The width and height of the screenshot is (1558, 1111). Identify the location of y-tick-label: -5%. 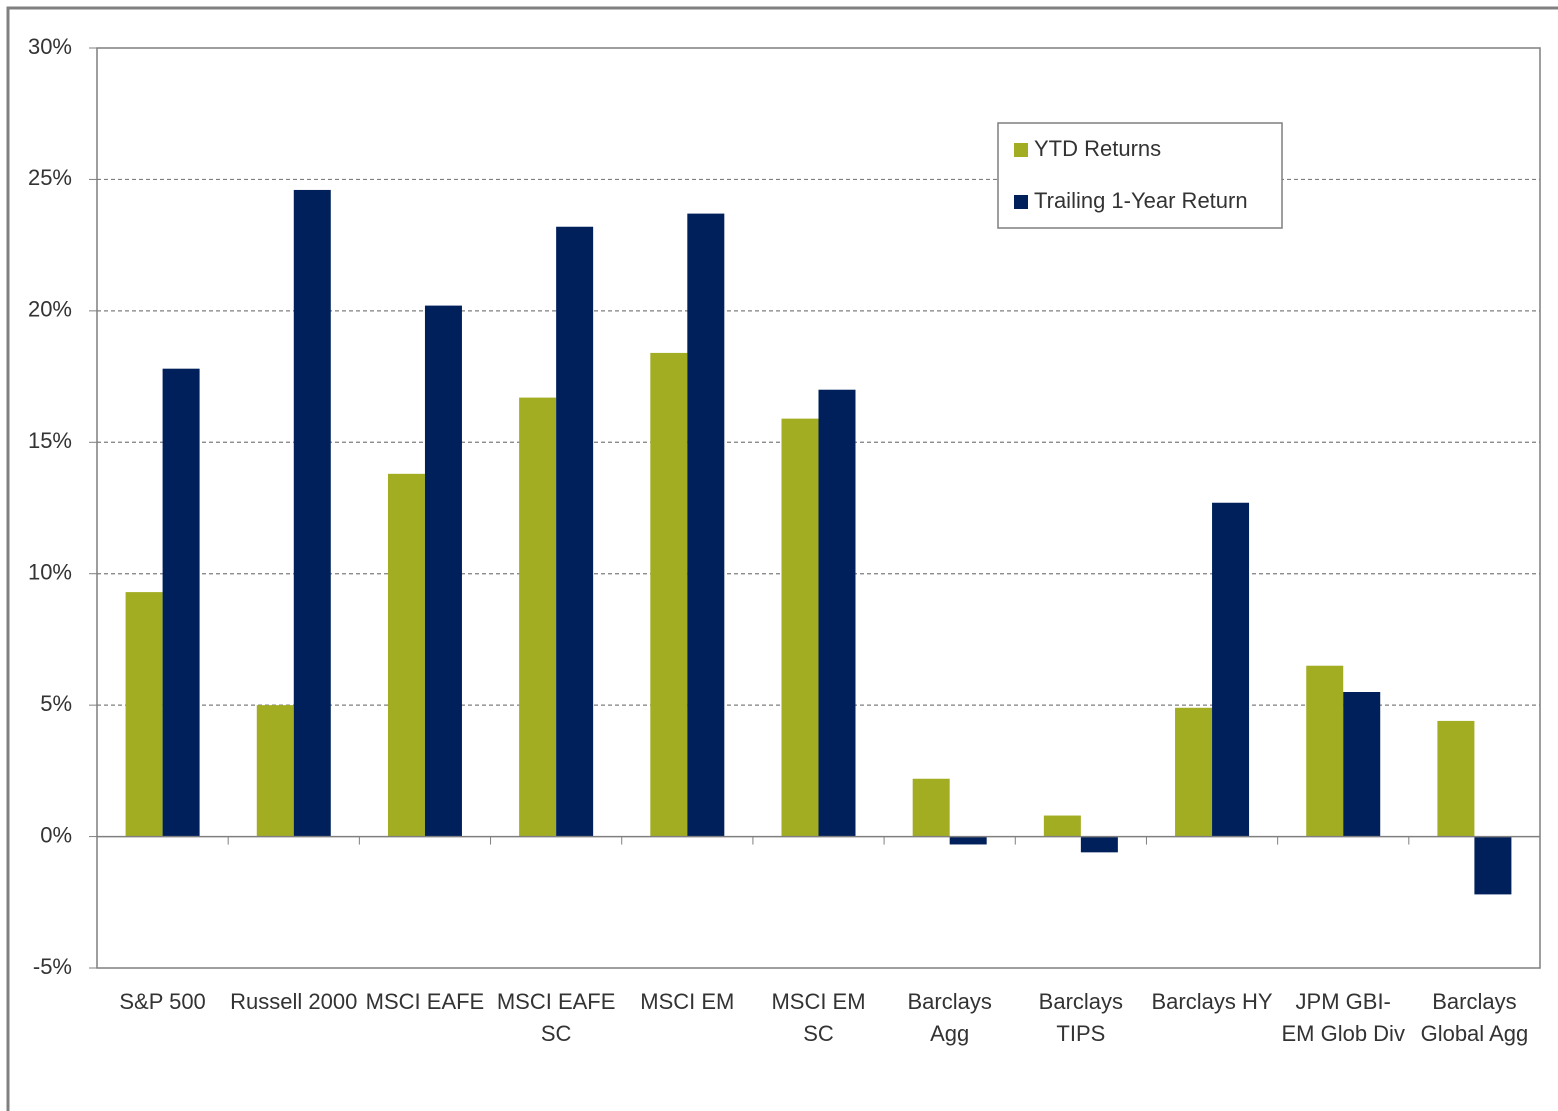
(52, 966).